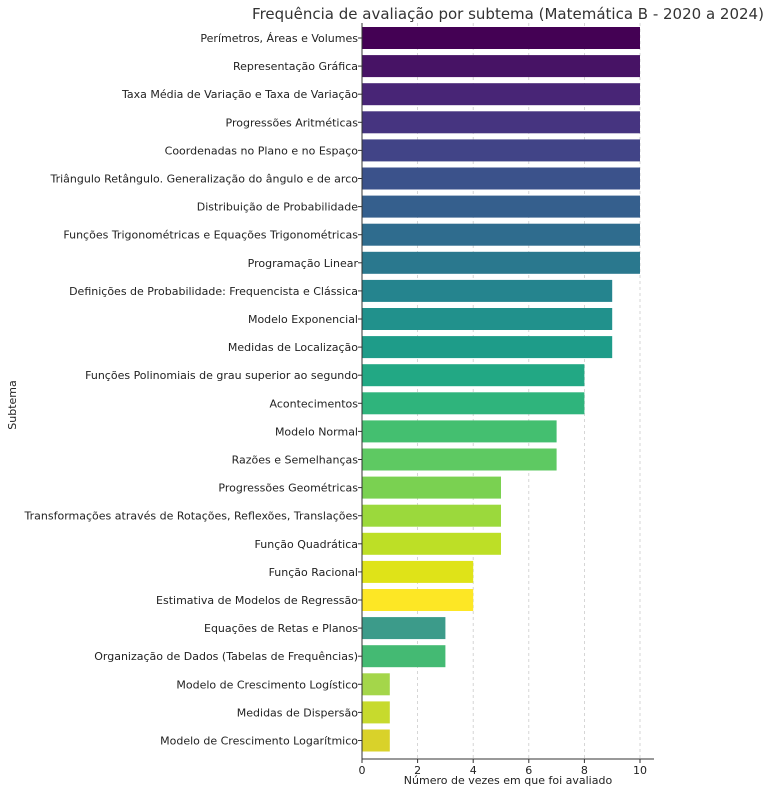  What do you see at coordinates (12, 404) in the screenshot?
I see `y-axis-label: Subtema` at bounding box center [12, 404].